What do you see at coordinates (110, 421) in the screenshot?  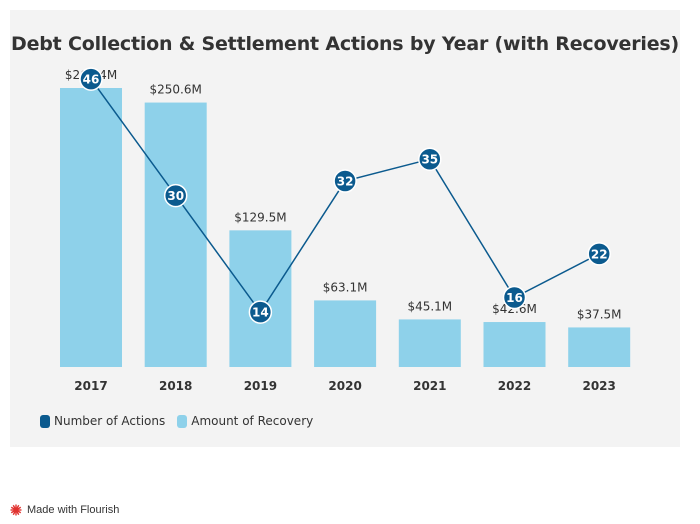 I see `legend-label-actions: Number of Actions` at bounding box center [110, 421].